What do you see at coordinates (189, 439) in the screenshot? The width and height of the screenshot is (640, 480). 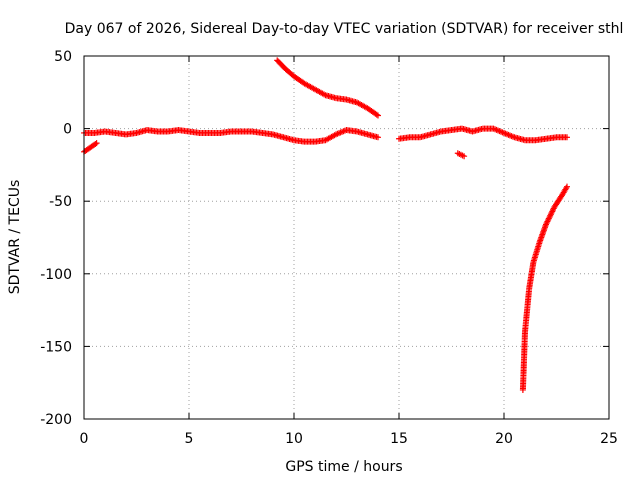 I see `x-tick-label: 5` at bounding box center [189, 439].